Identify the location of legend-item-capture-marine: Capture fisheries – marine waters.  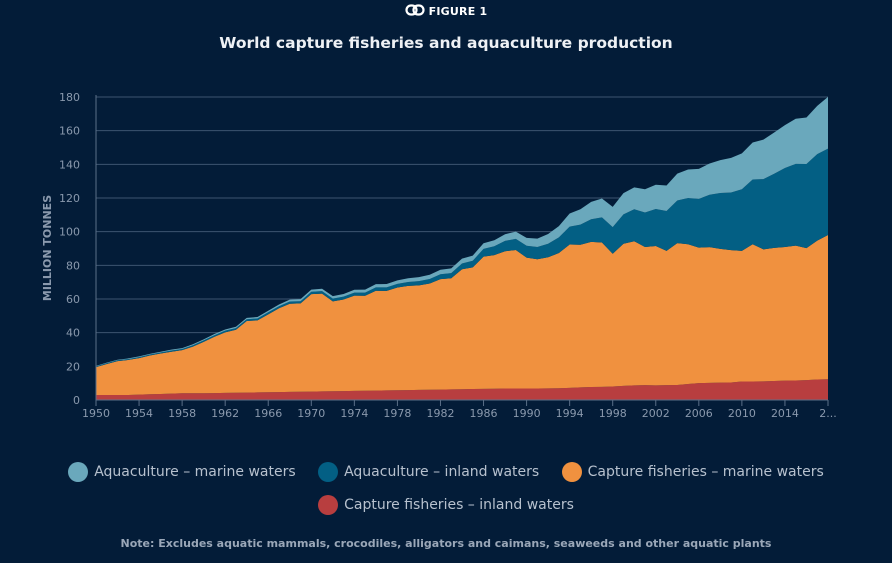
(692, 472).